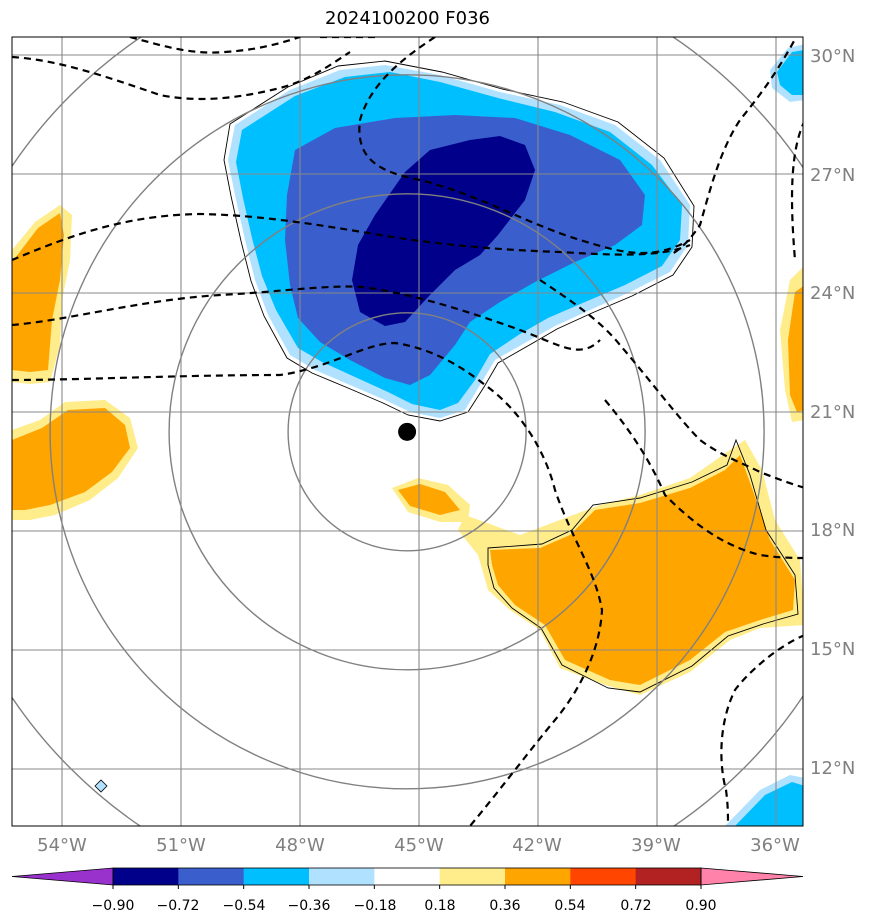  I want to click on colorbar-tick: −0.72, so click(178, 906).